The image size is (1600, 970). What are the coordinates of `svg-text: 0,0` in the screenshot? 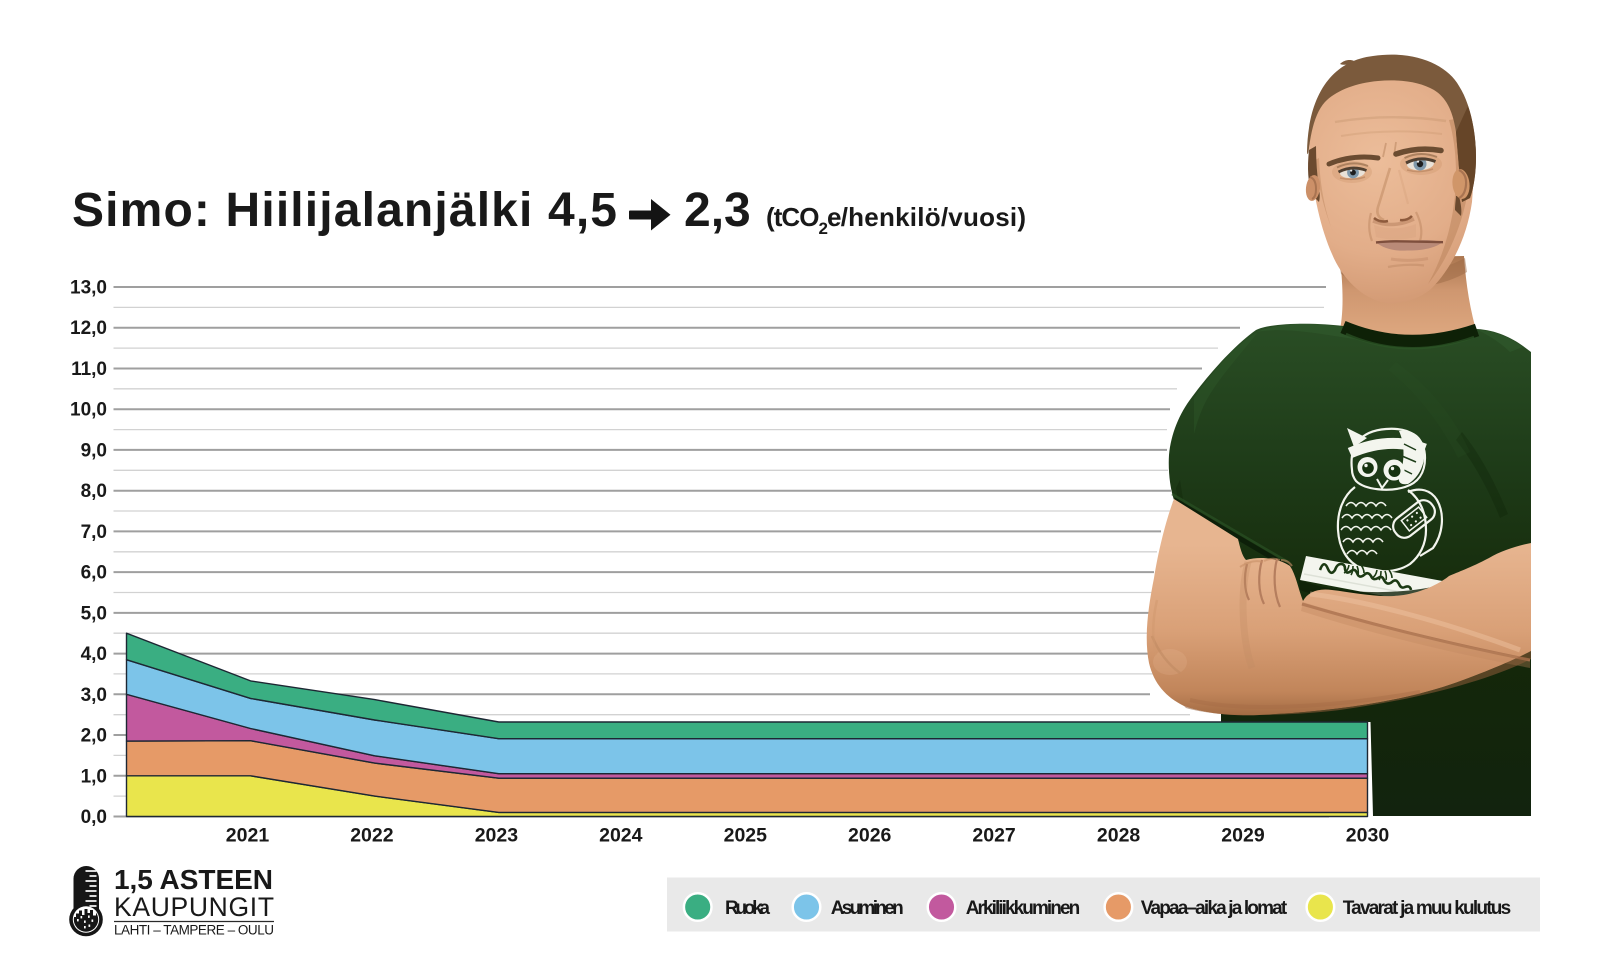 It's located at (94, 817).